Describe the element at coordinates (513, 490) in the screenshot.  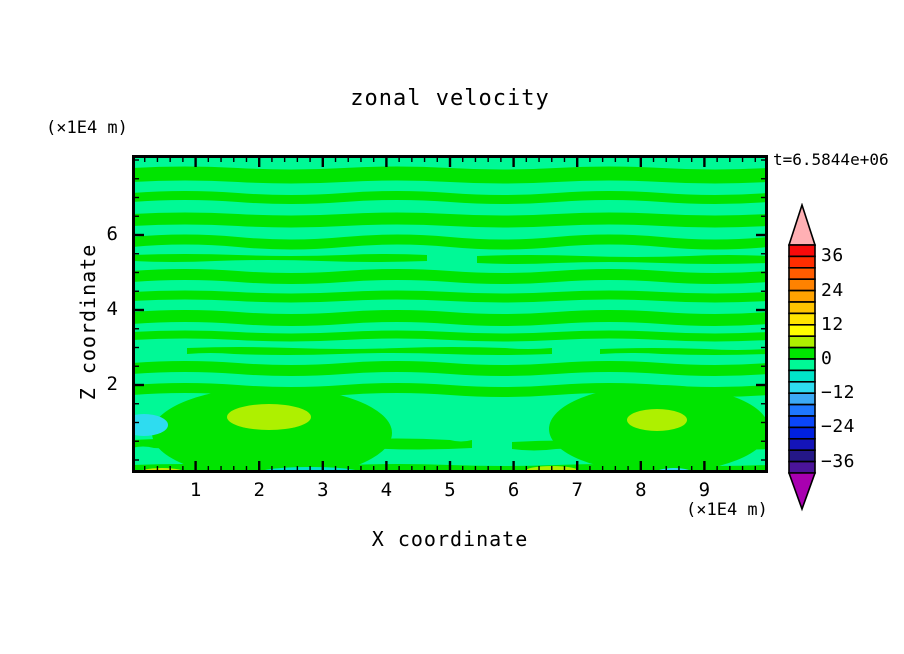
I see `x-tick-label: 6` at that location.